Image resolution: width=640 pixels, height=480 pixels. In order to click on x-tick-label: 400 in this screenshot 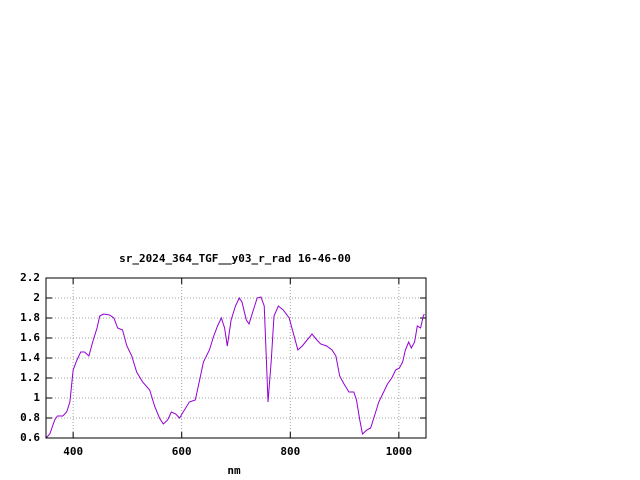, I will do `click(73, 451)`.